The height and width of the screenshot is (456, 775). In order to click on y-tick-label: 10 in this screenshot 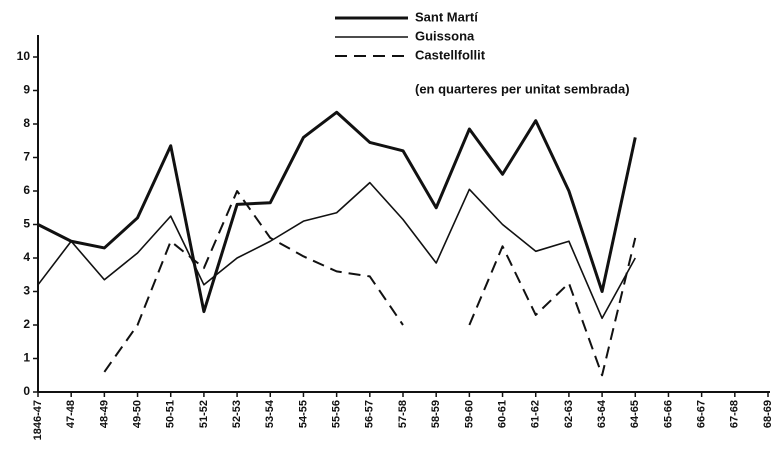, I will do `click(24, 56)`.